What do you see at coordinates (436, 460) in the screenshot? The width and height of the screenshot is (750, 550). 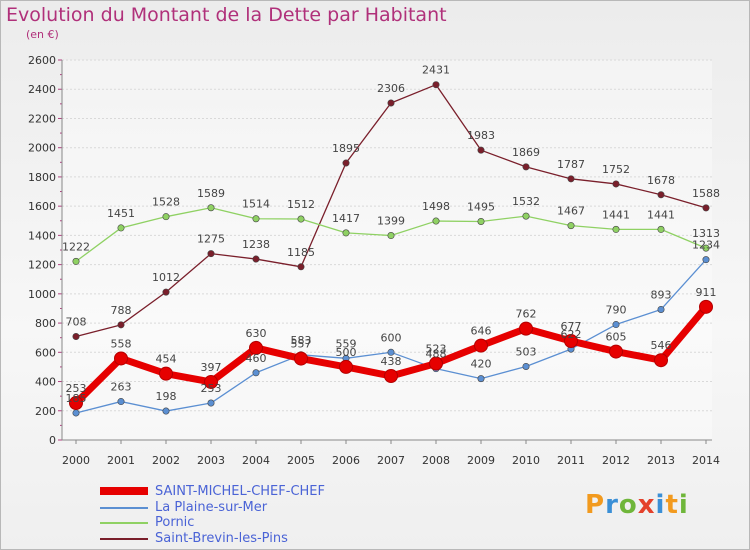 I see `x-tick-label: 2008` at bounding box center [436, 460].